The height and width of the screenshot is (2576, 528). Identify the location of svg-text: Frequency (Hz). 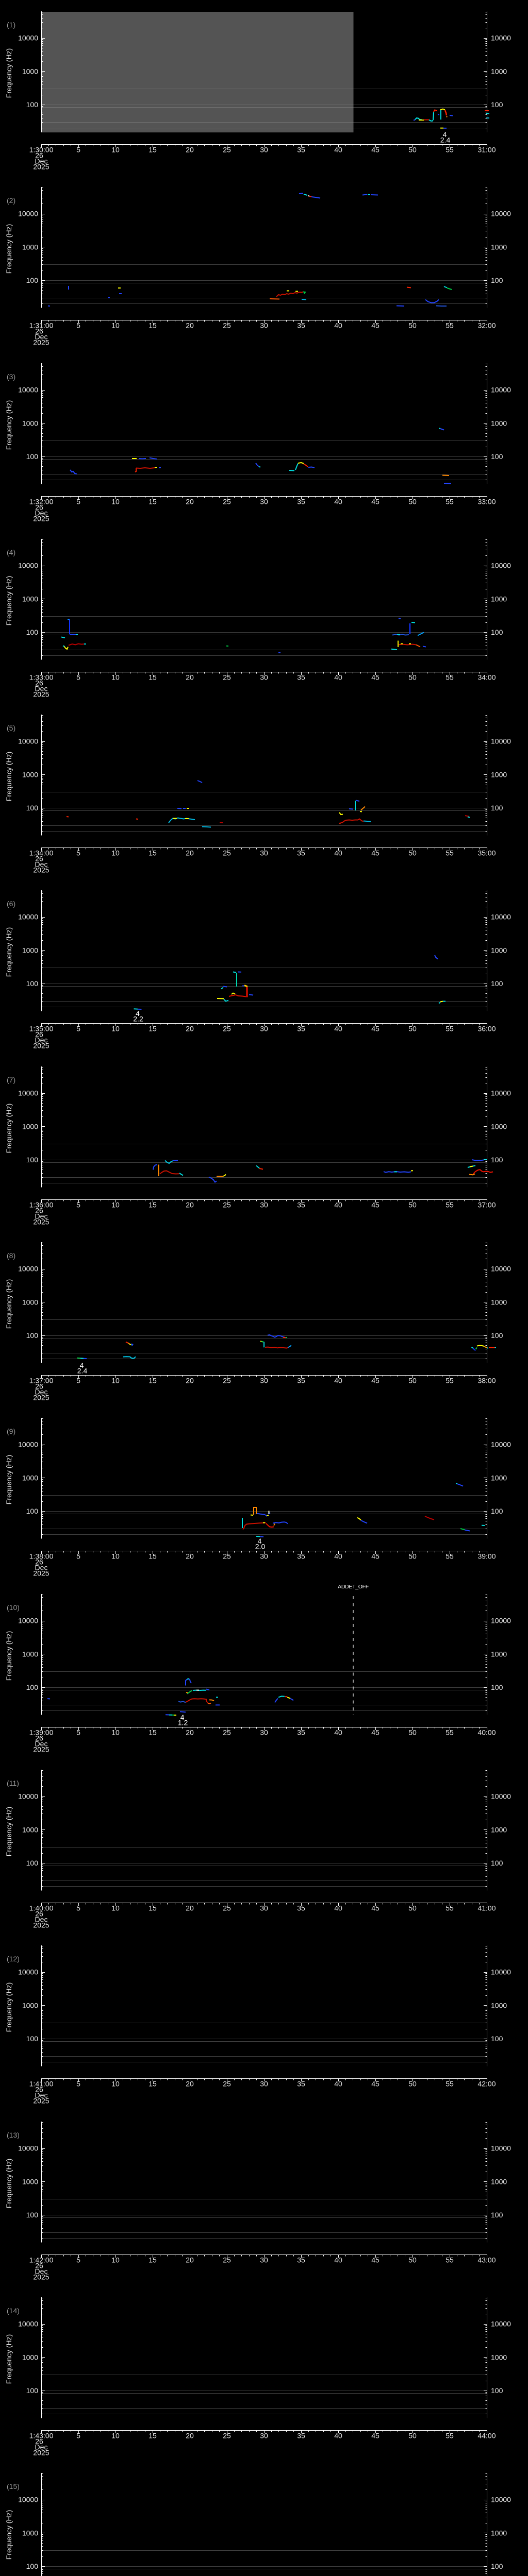
(9, 425).